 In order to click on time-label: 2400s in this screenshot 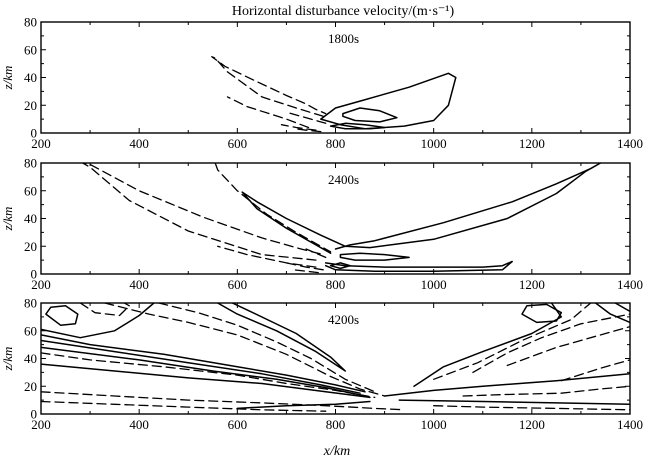, I will do `click(343, 179)`.